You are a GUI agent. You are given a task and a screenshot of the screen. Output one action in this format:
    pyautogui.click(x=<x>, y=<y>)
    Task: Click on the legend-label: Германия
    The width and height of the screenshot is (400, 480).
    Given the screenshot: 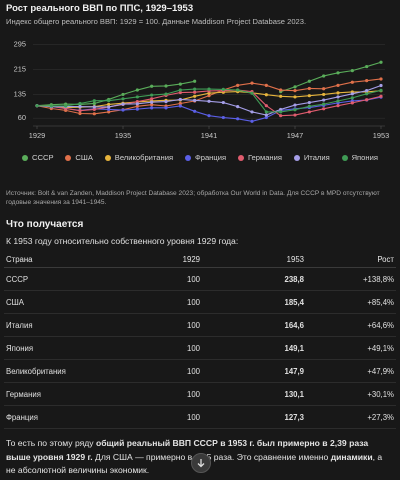 What is the action you would take?
    pyautogui.click(x=264, y=157)
    